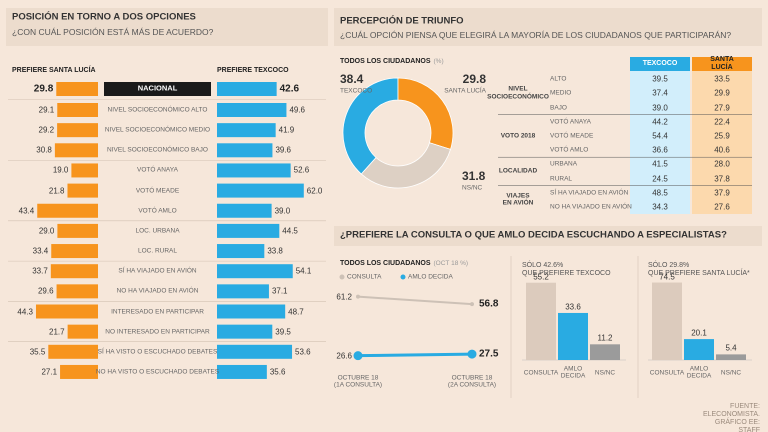  What do you see at coordinates (731, 417) in the screenshot?
I see `source: FUENTE: ELECONOMISTA. GRÁFICO EE: STAFF` at bounding box center [731, 417].